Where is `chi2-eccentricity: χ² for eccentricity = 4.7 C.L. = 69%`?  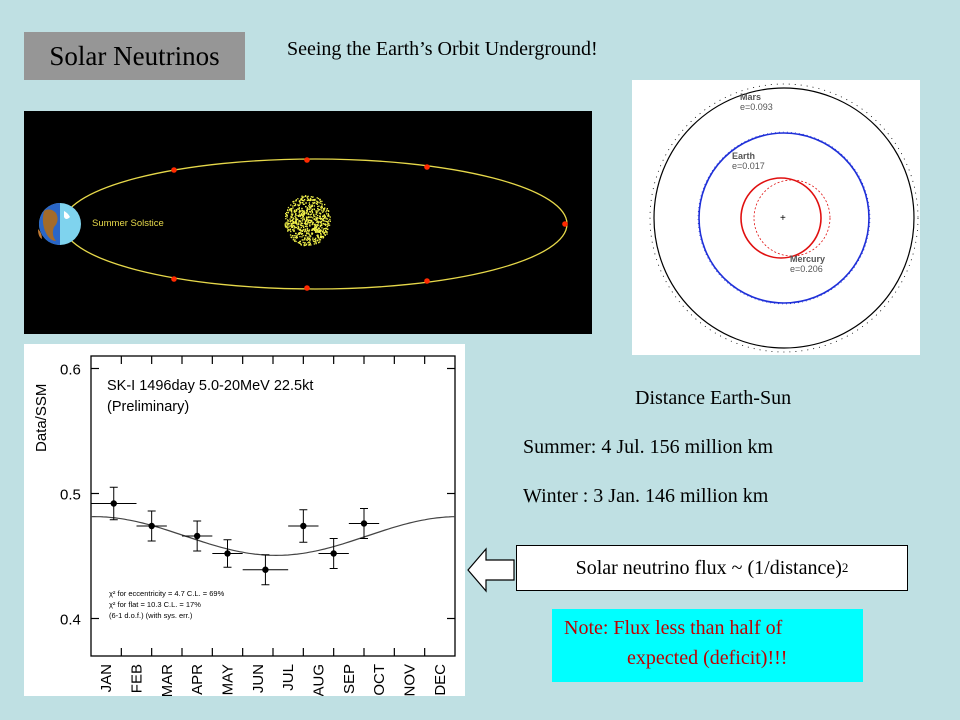 chi2-eccentricity: χ² for eccentricity = 4.7 C.L. = 69% is located at coordinates (167, 593).